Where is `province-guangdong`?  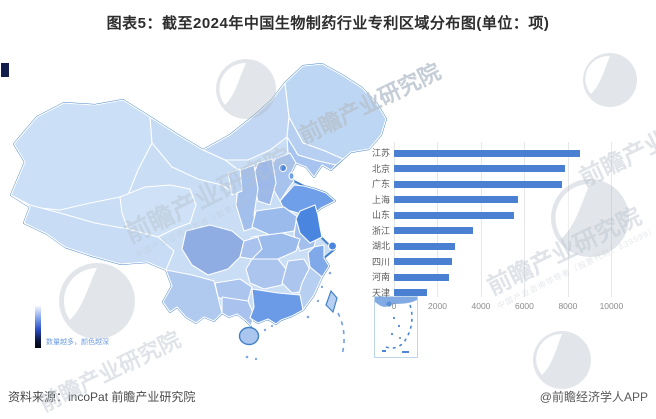 province-guangdong is located at coordinates (276, 306).